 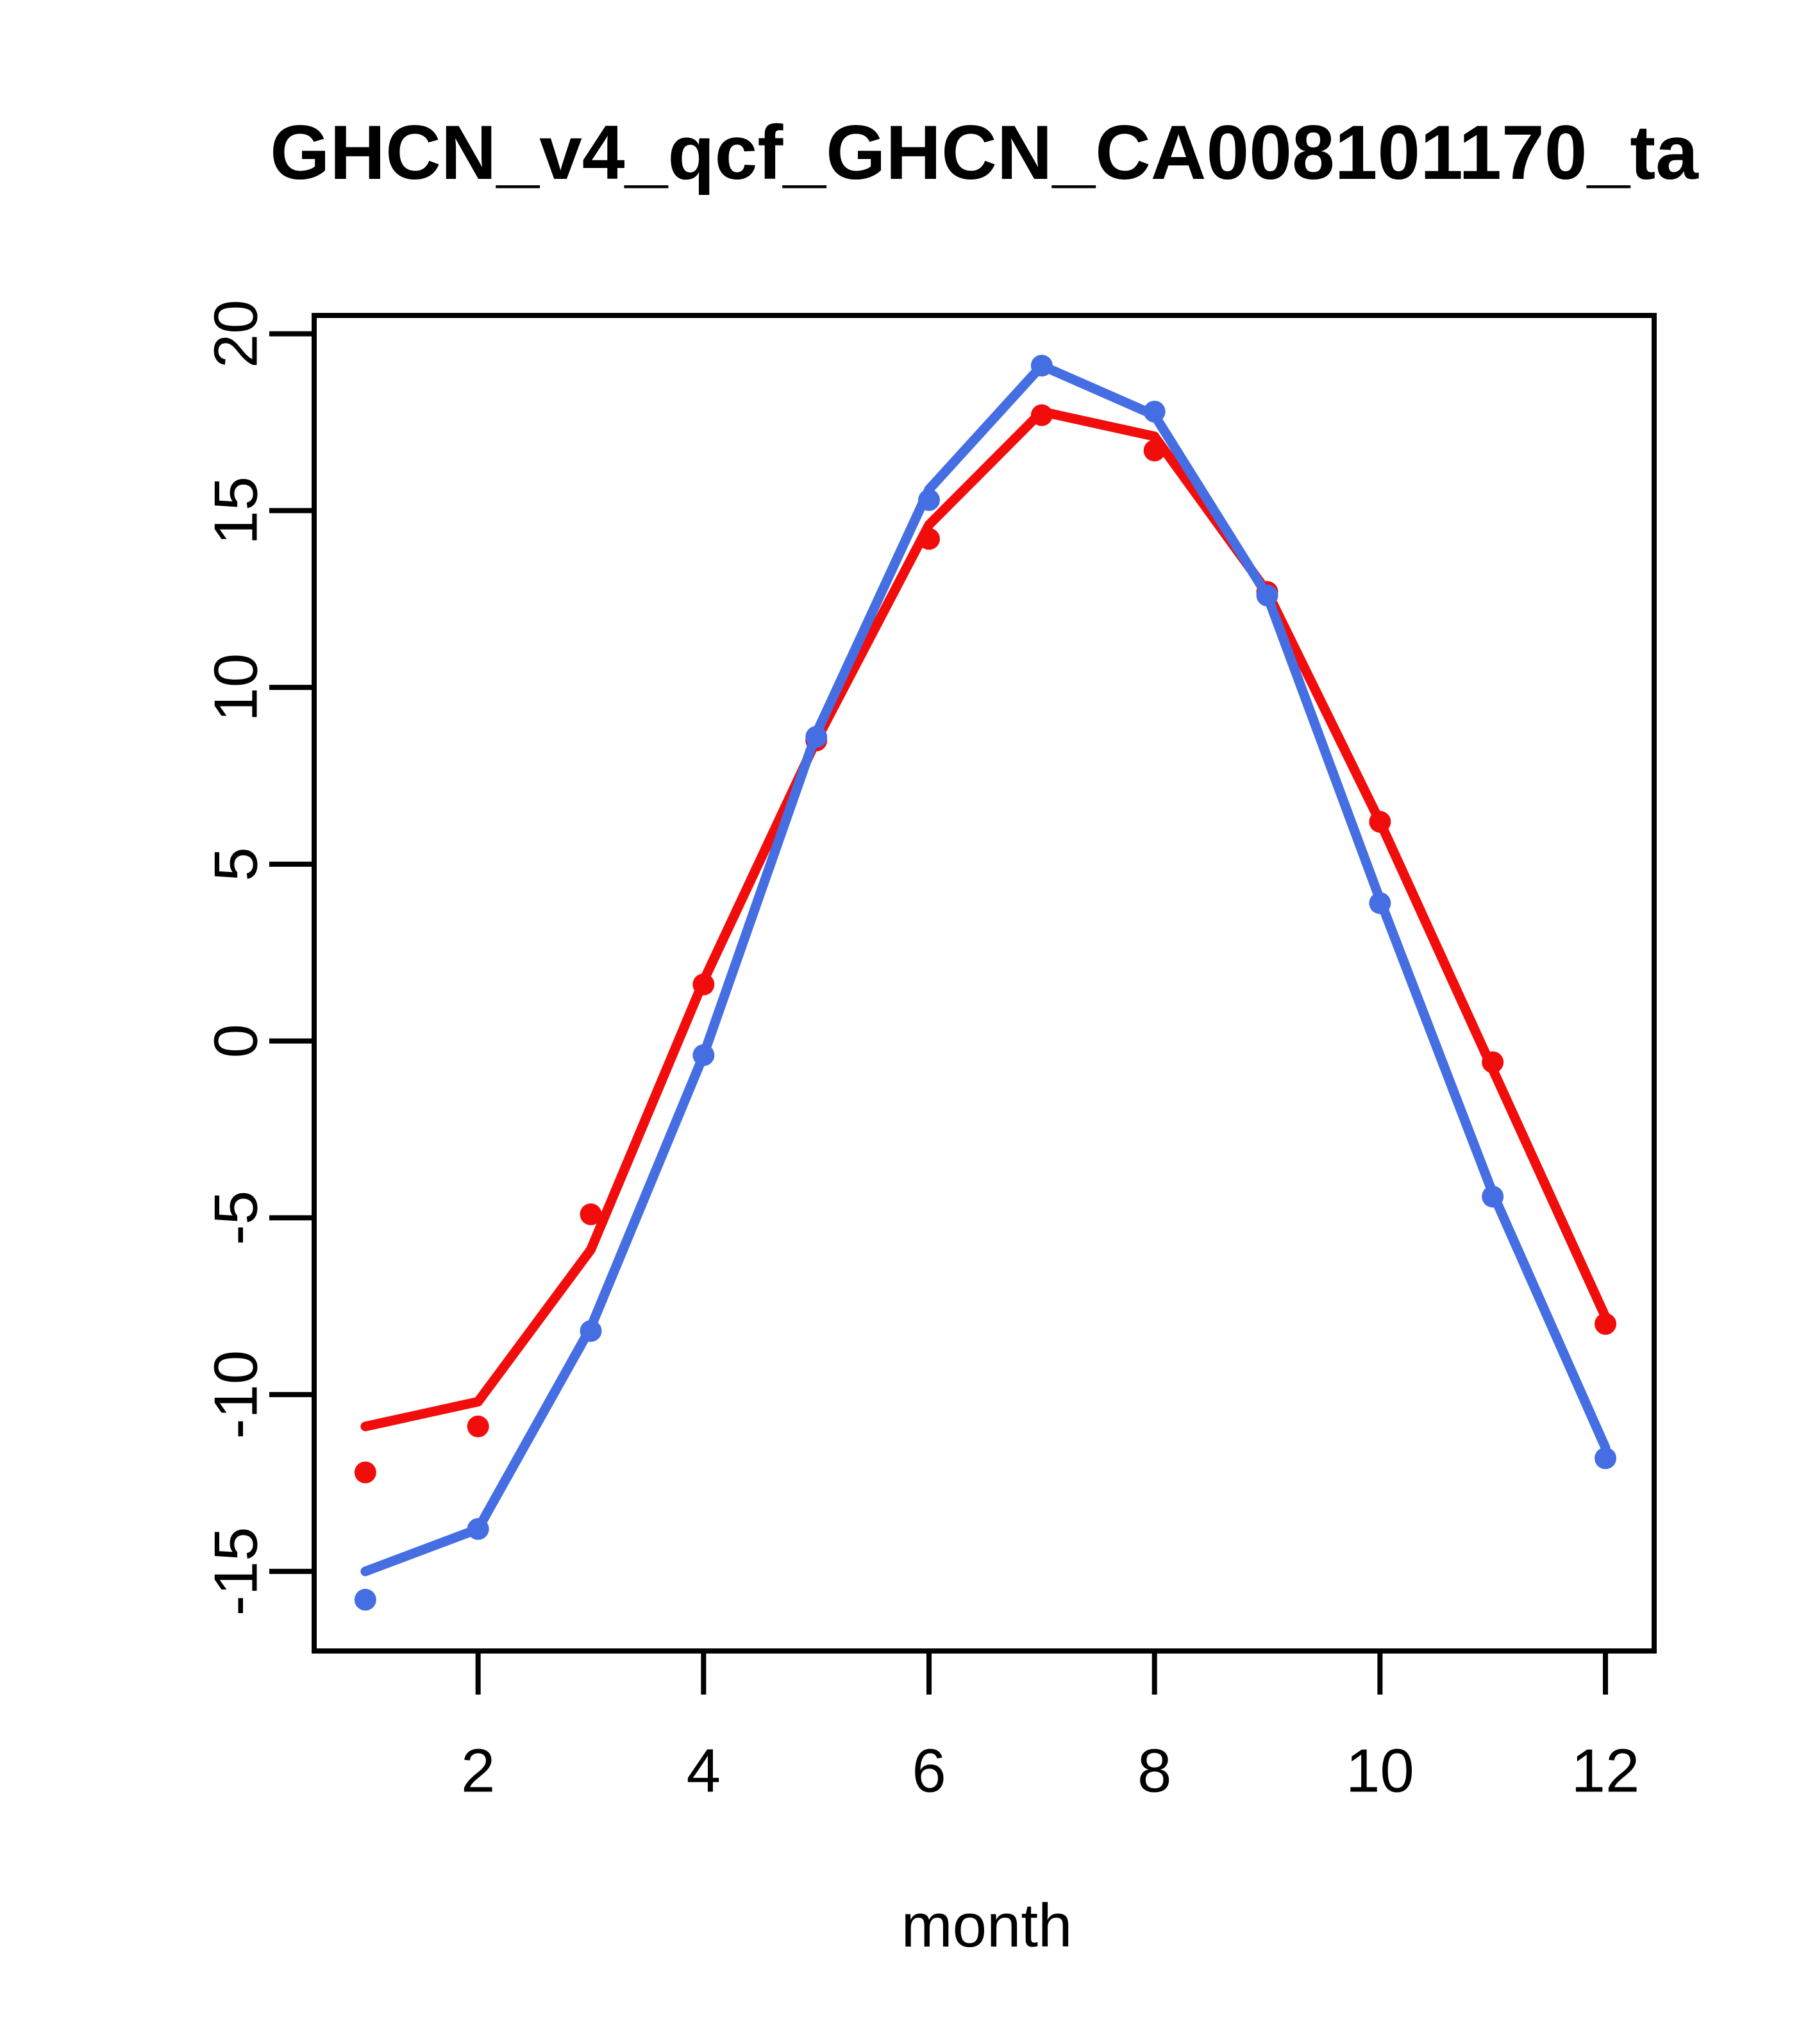 I want to click on x-tick-label: 10, so click(x=1380, y=1771).